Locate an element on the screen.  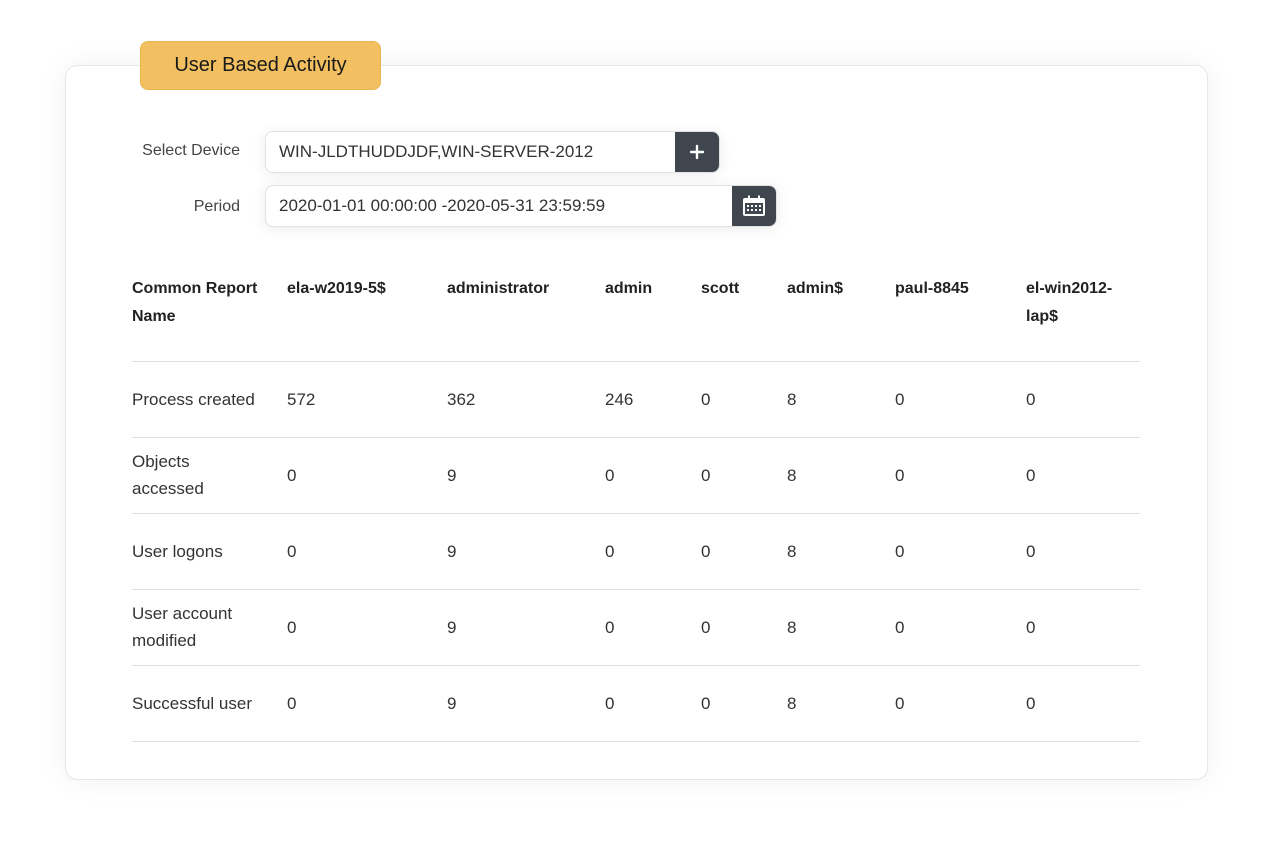
count-cell: 572 is located at coordinates (367, 399).